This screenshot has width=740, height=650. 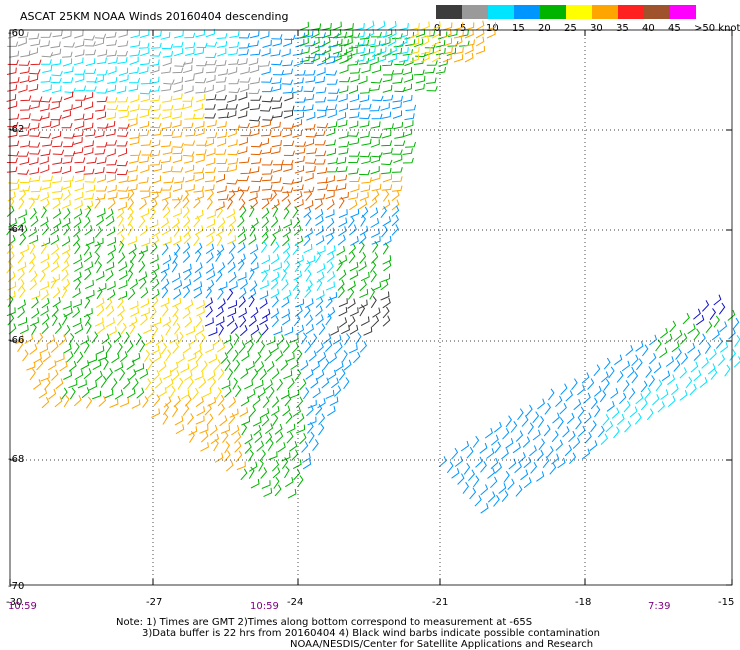 I want to click on legend-swatch, so click(x=449, y=12).